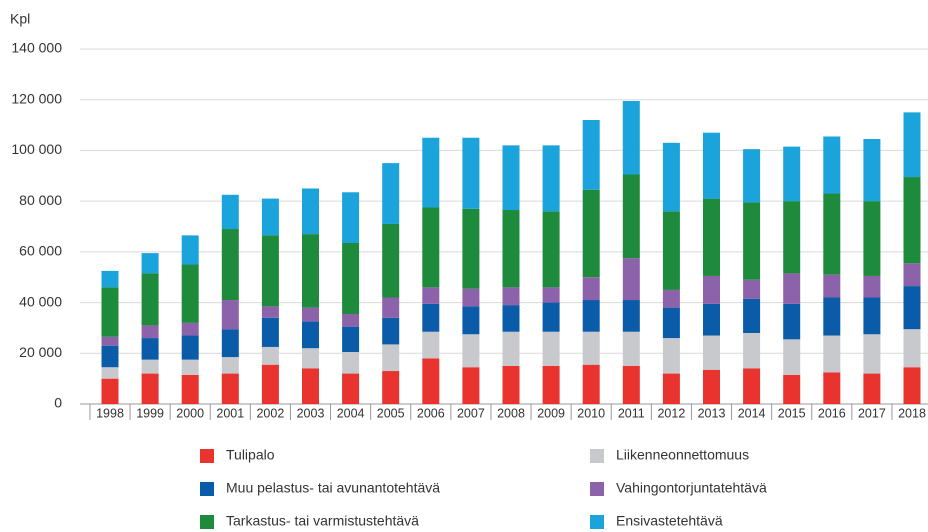 The height and width of the screenshot is (532, 928). I want to click on legend-label: Ensivastetehtävä, so click(669, 521).